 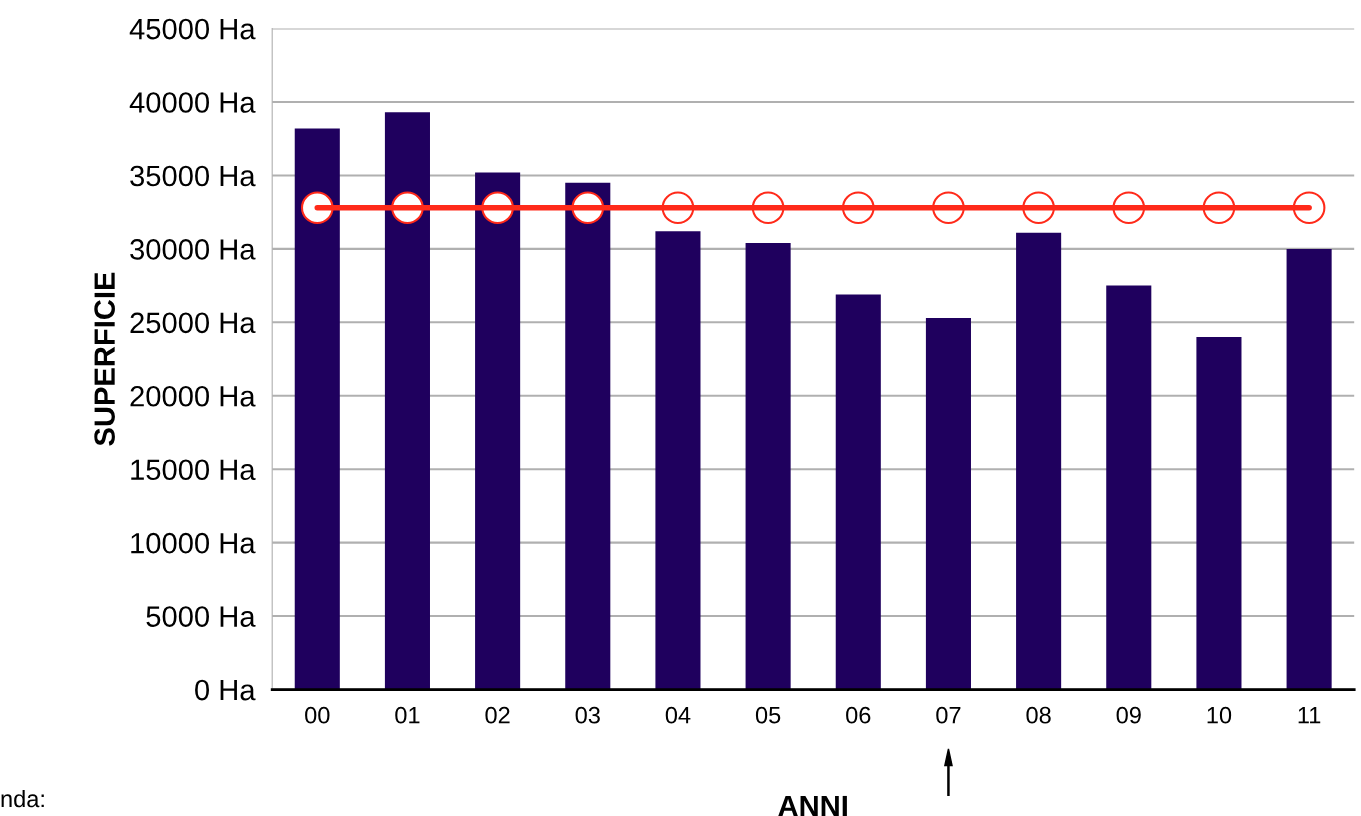 I want to click on y-tick-label: 20000 Ha, so click(x=193, y=396).